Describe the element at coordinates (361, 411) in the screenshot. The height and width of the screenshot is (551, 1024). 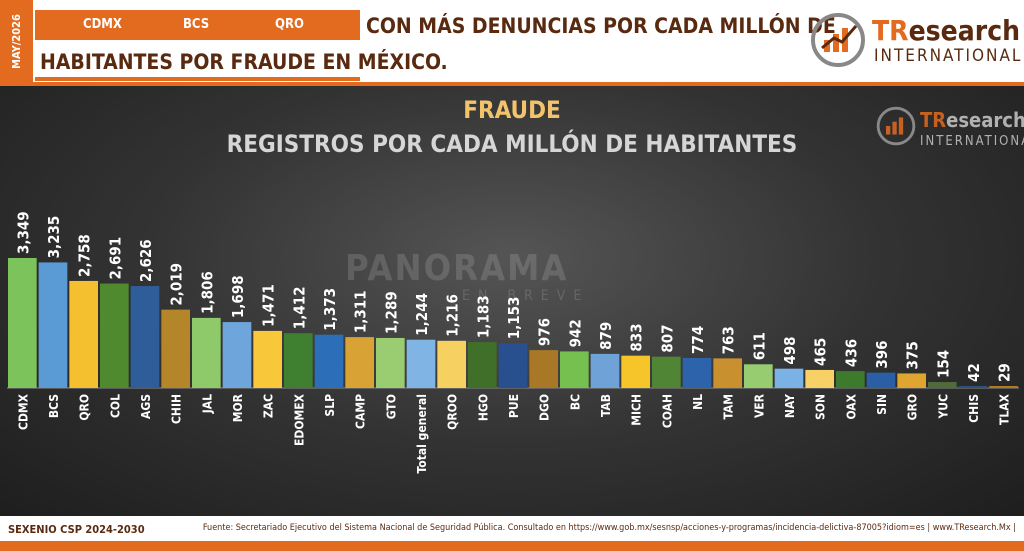
I see `category-label: CAMP` at that location.